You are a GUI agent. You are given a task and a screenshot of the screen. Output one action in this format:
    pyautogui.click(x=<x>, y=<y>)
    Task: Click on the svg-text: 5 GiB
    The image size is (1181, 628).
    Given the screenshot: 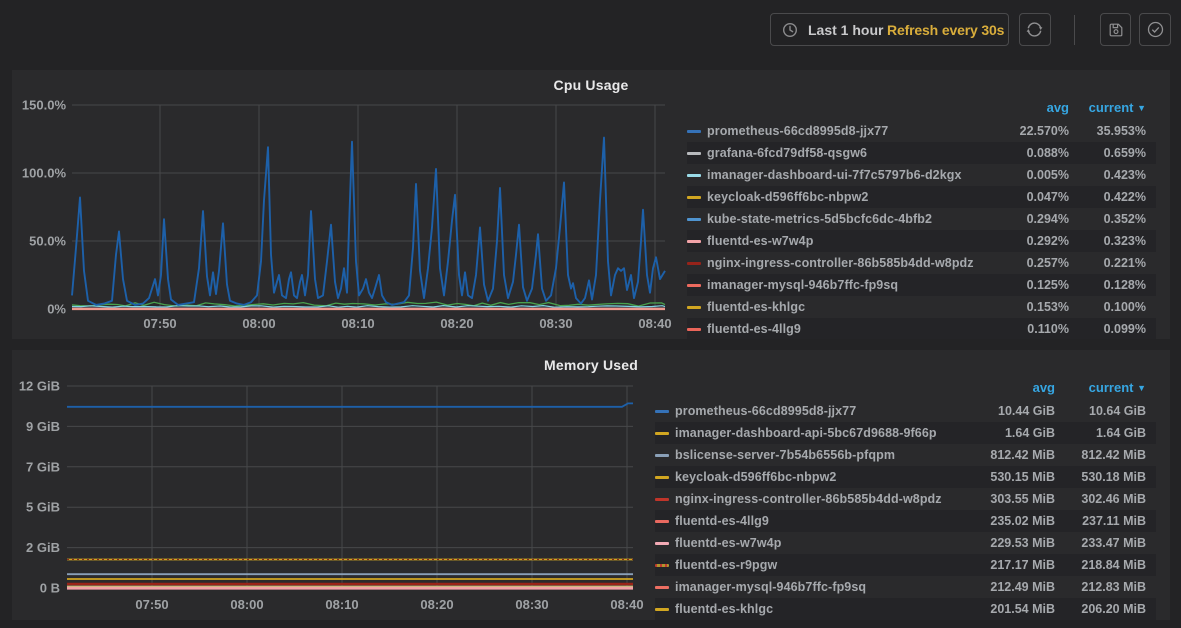 What is the action you would take?
    pyautogui.click(x=43, y=507)
    